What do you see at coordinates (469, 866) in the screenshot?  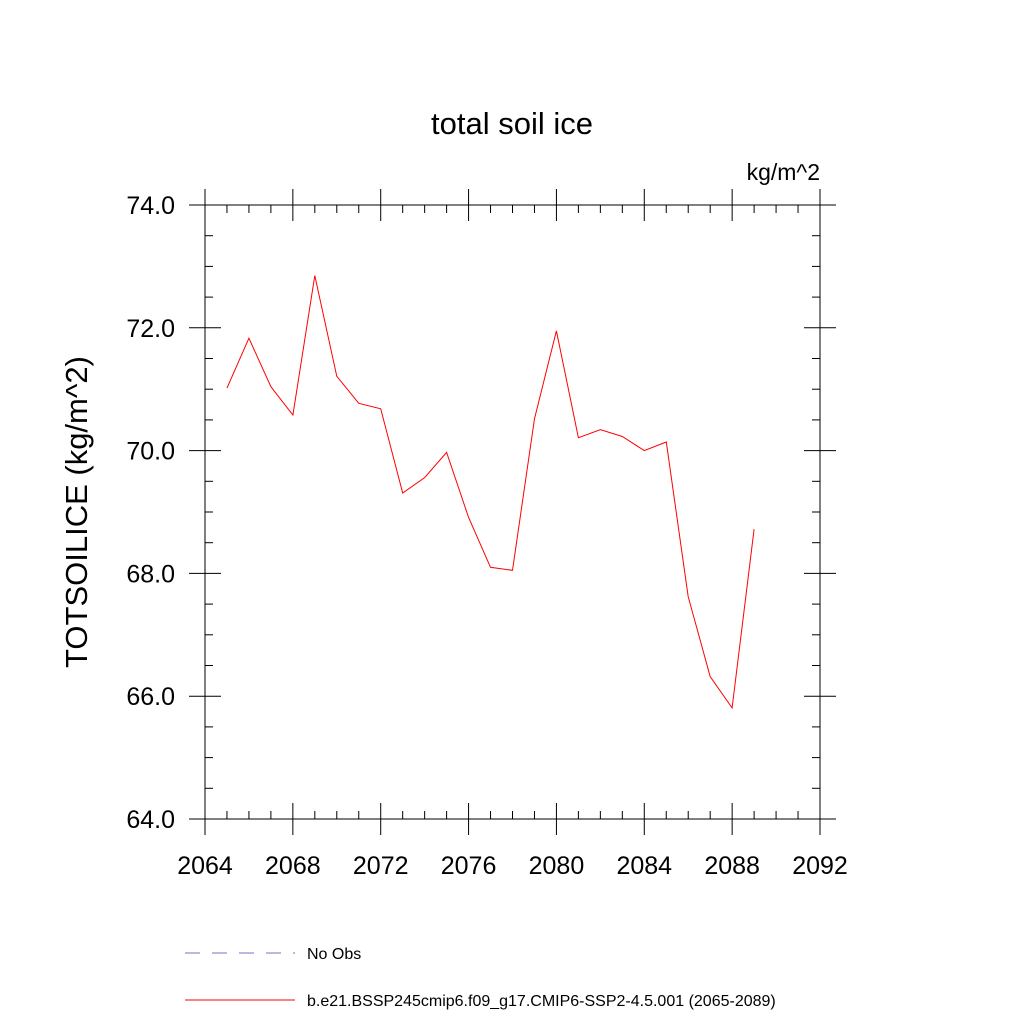 I see `x-tick-label: 2076` at bounding box center [469, 866].